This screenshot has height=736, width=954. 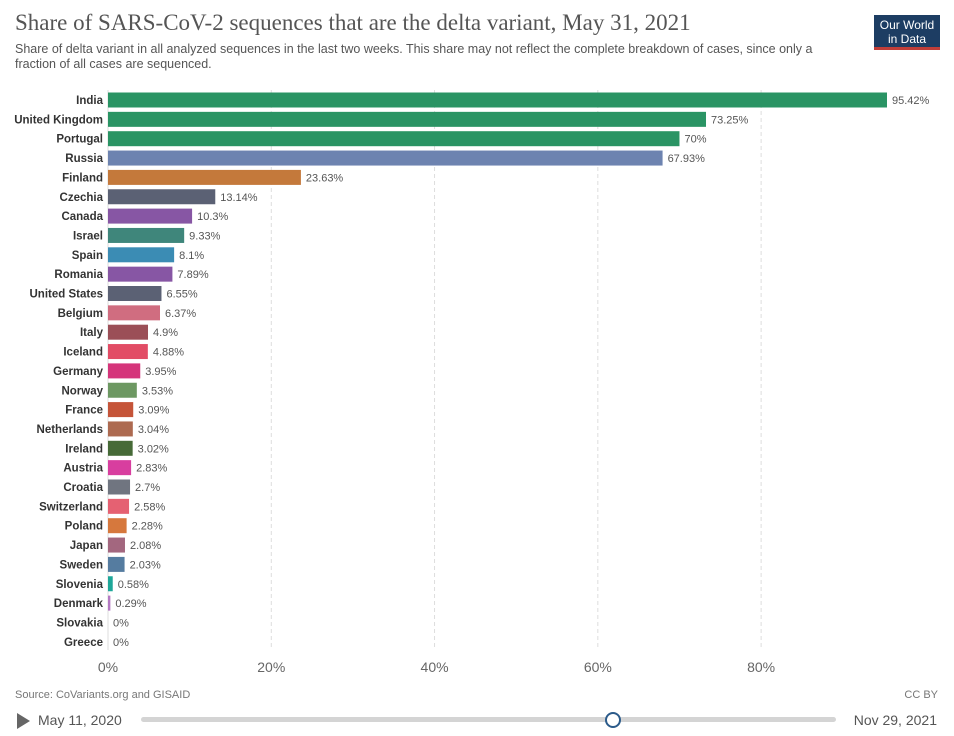 I want to click on value-label: 8.1%, so click(x=191, y=256).